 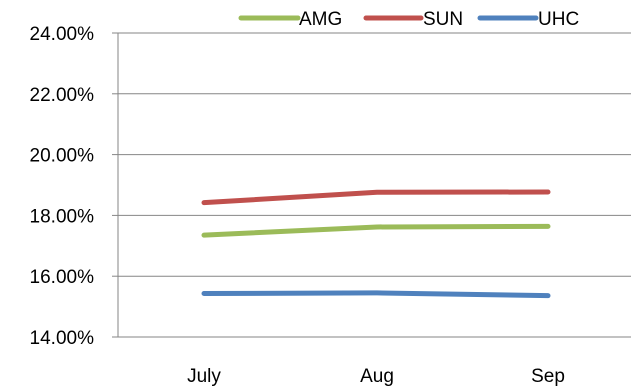 I want to click on legend-item-amg: AMG, so click(x=290, y=19).